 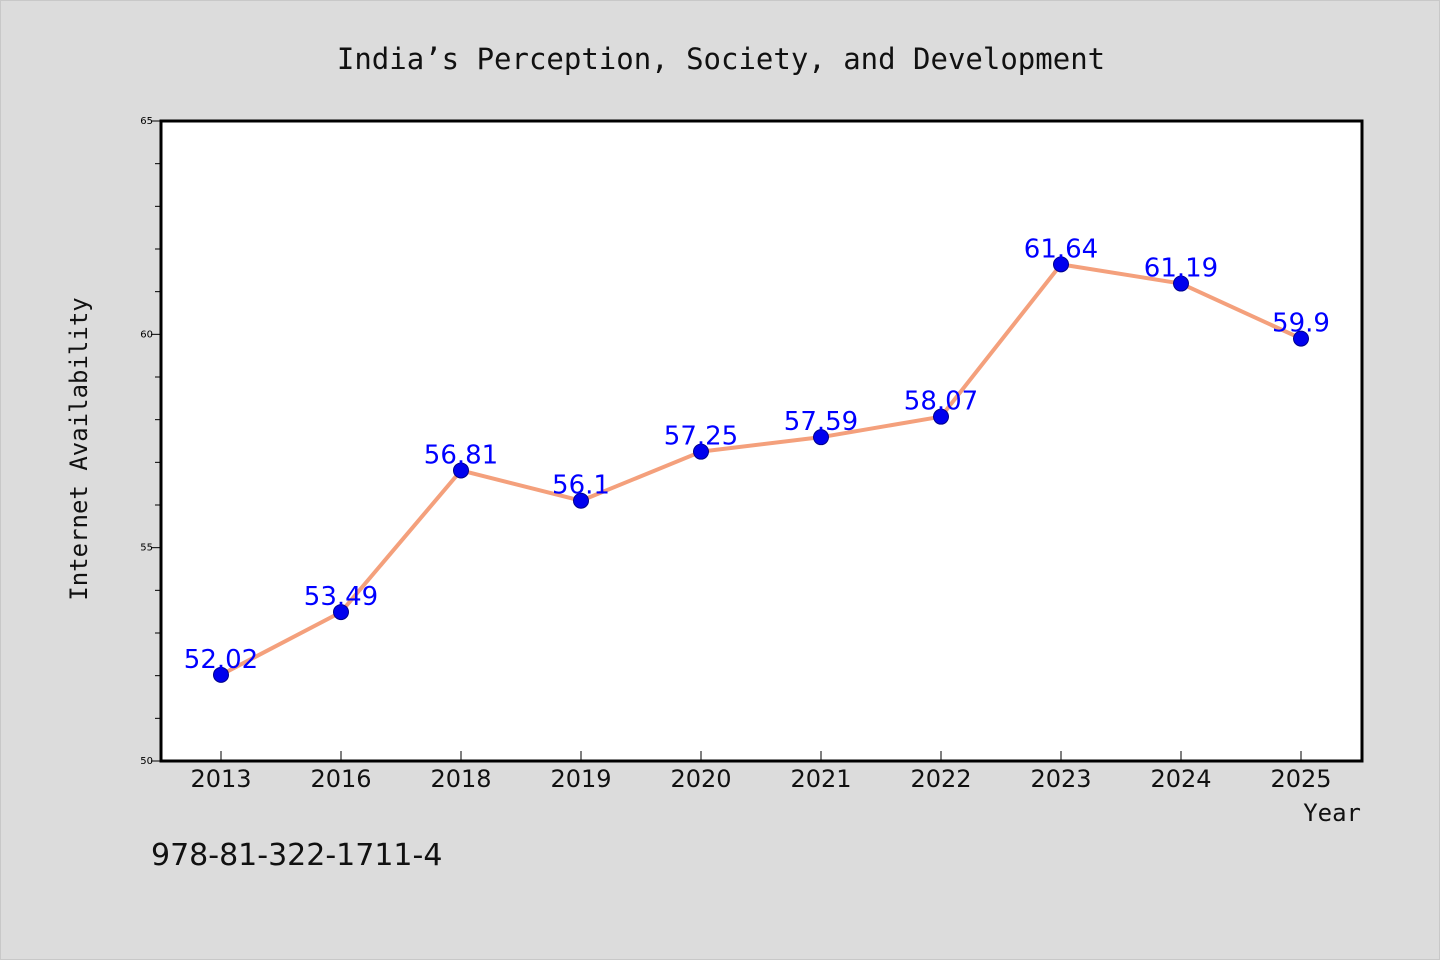 What do you see at coordinates (1181, 269) in the screenshot?
I see `data-label: 61.19` at bounding box center [1181, 269].